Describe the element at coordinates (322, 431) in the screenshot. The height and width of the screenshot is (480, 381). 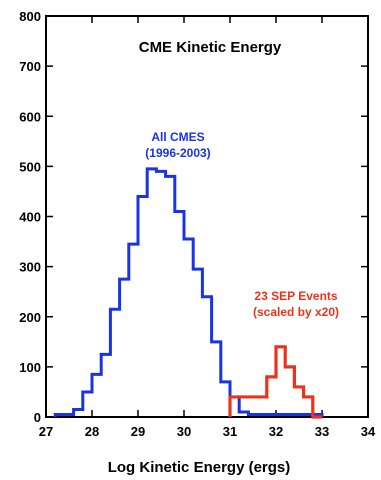
I see `x-tick-label: 33` at that location.